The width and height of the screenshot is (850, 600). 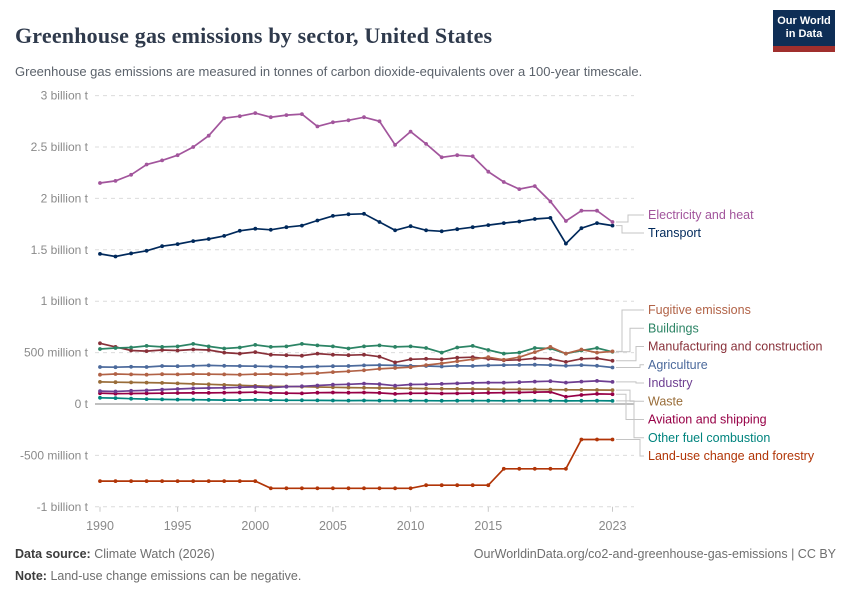 What do you see at coordinates (356, 394) in the screenshot?
I see `series-line-aviation-and-shipping` at bounding box center [356, 394].